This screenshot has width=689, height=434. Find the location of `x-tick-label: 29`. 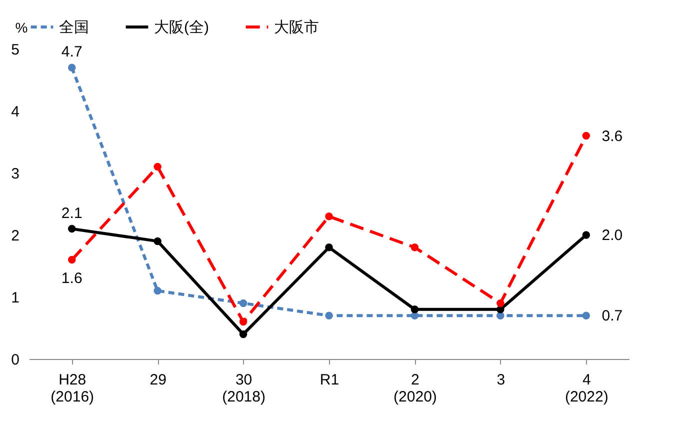

x-tick-label: 29 is located at coordinates (158, 380).